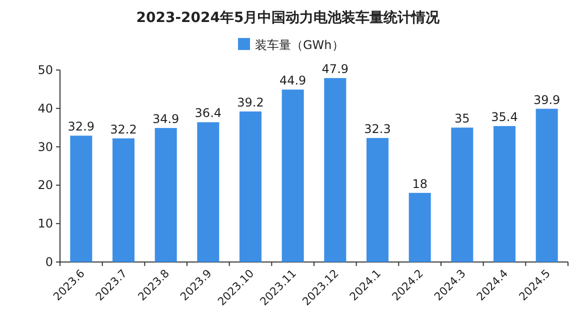 This screenshot has width=576, height=331. What do you see at coordinates (123, 129) in the screenshot?
I see `data-label: 32.2` at bounding box center [123, 129].